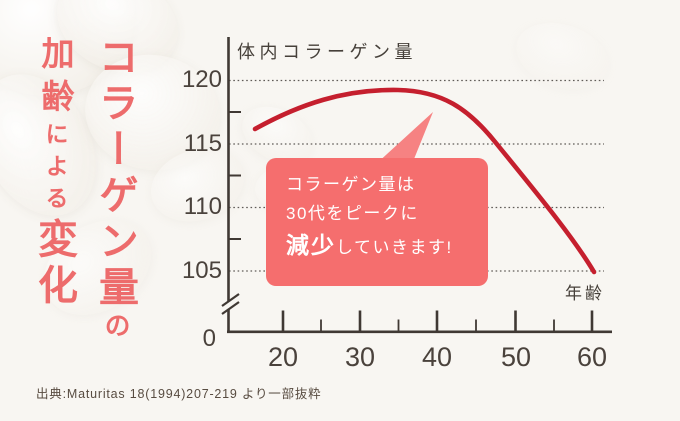  Describe the element at coordinates (327, 52) in the screenshot. I see `chart-title: 体内コラーゲン量` at that location.